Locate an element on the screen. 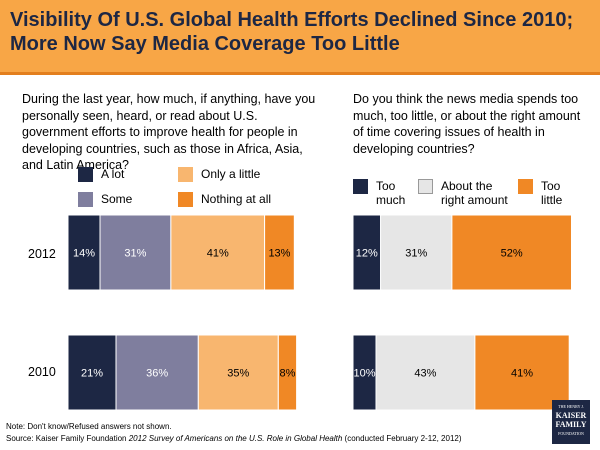 The image size is (600, 450). data-label-left-2010-some: 36% is located at coordinates (157, 374).